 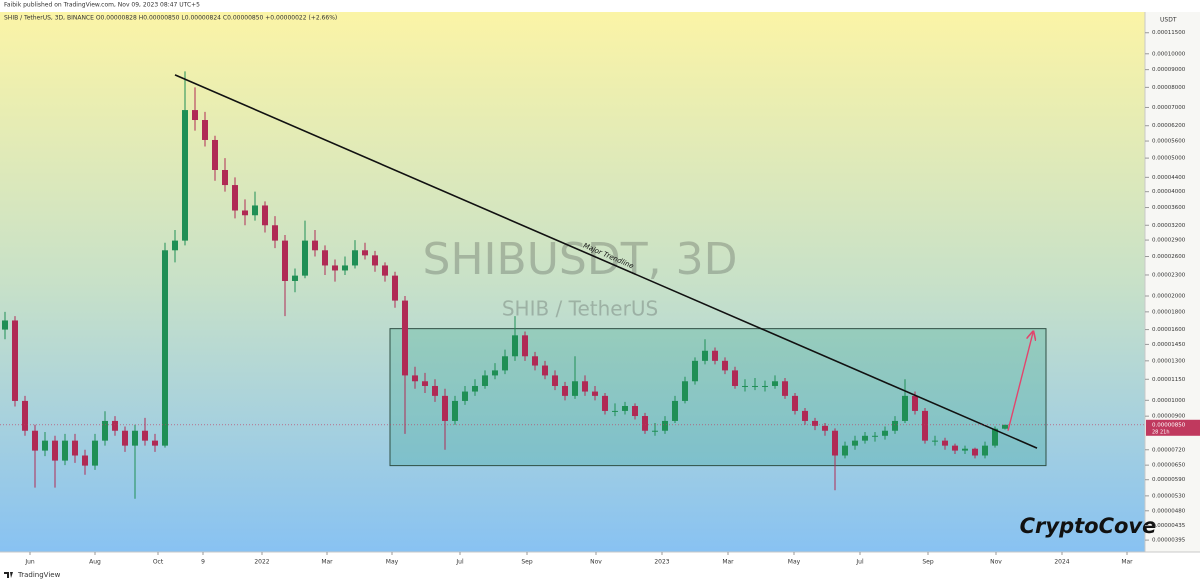 What do you see at coordinates (1169, 425) in the screenshot?
I see `price-label: 0.00000850` at bounding box center [1169, 425].